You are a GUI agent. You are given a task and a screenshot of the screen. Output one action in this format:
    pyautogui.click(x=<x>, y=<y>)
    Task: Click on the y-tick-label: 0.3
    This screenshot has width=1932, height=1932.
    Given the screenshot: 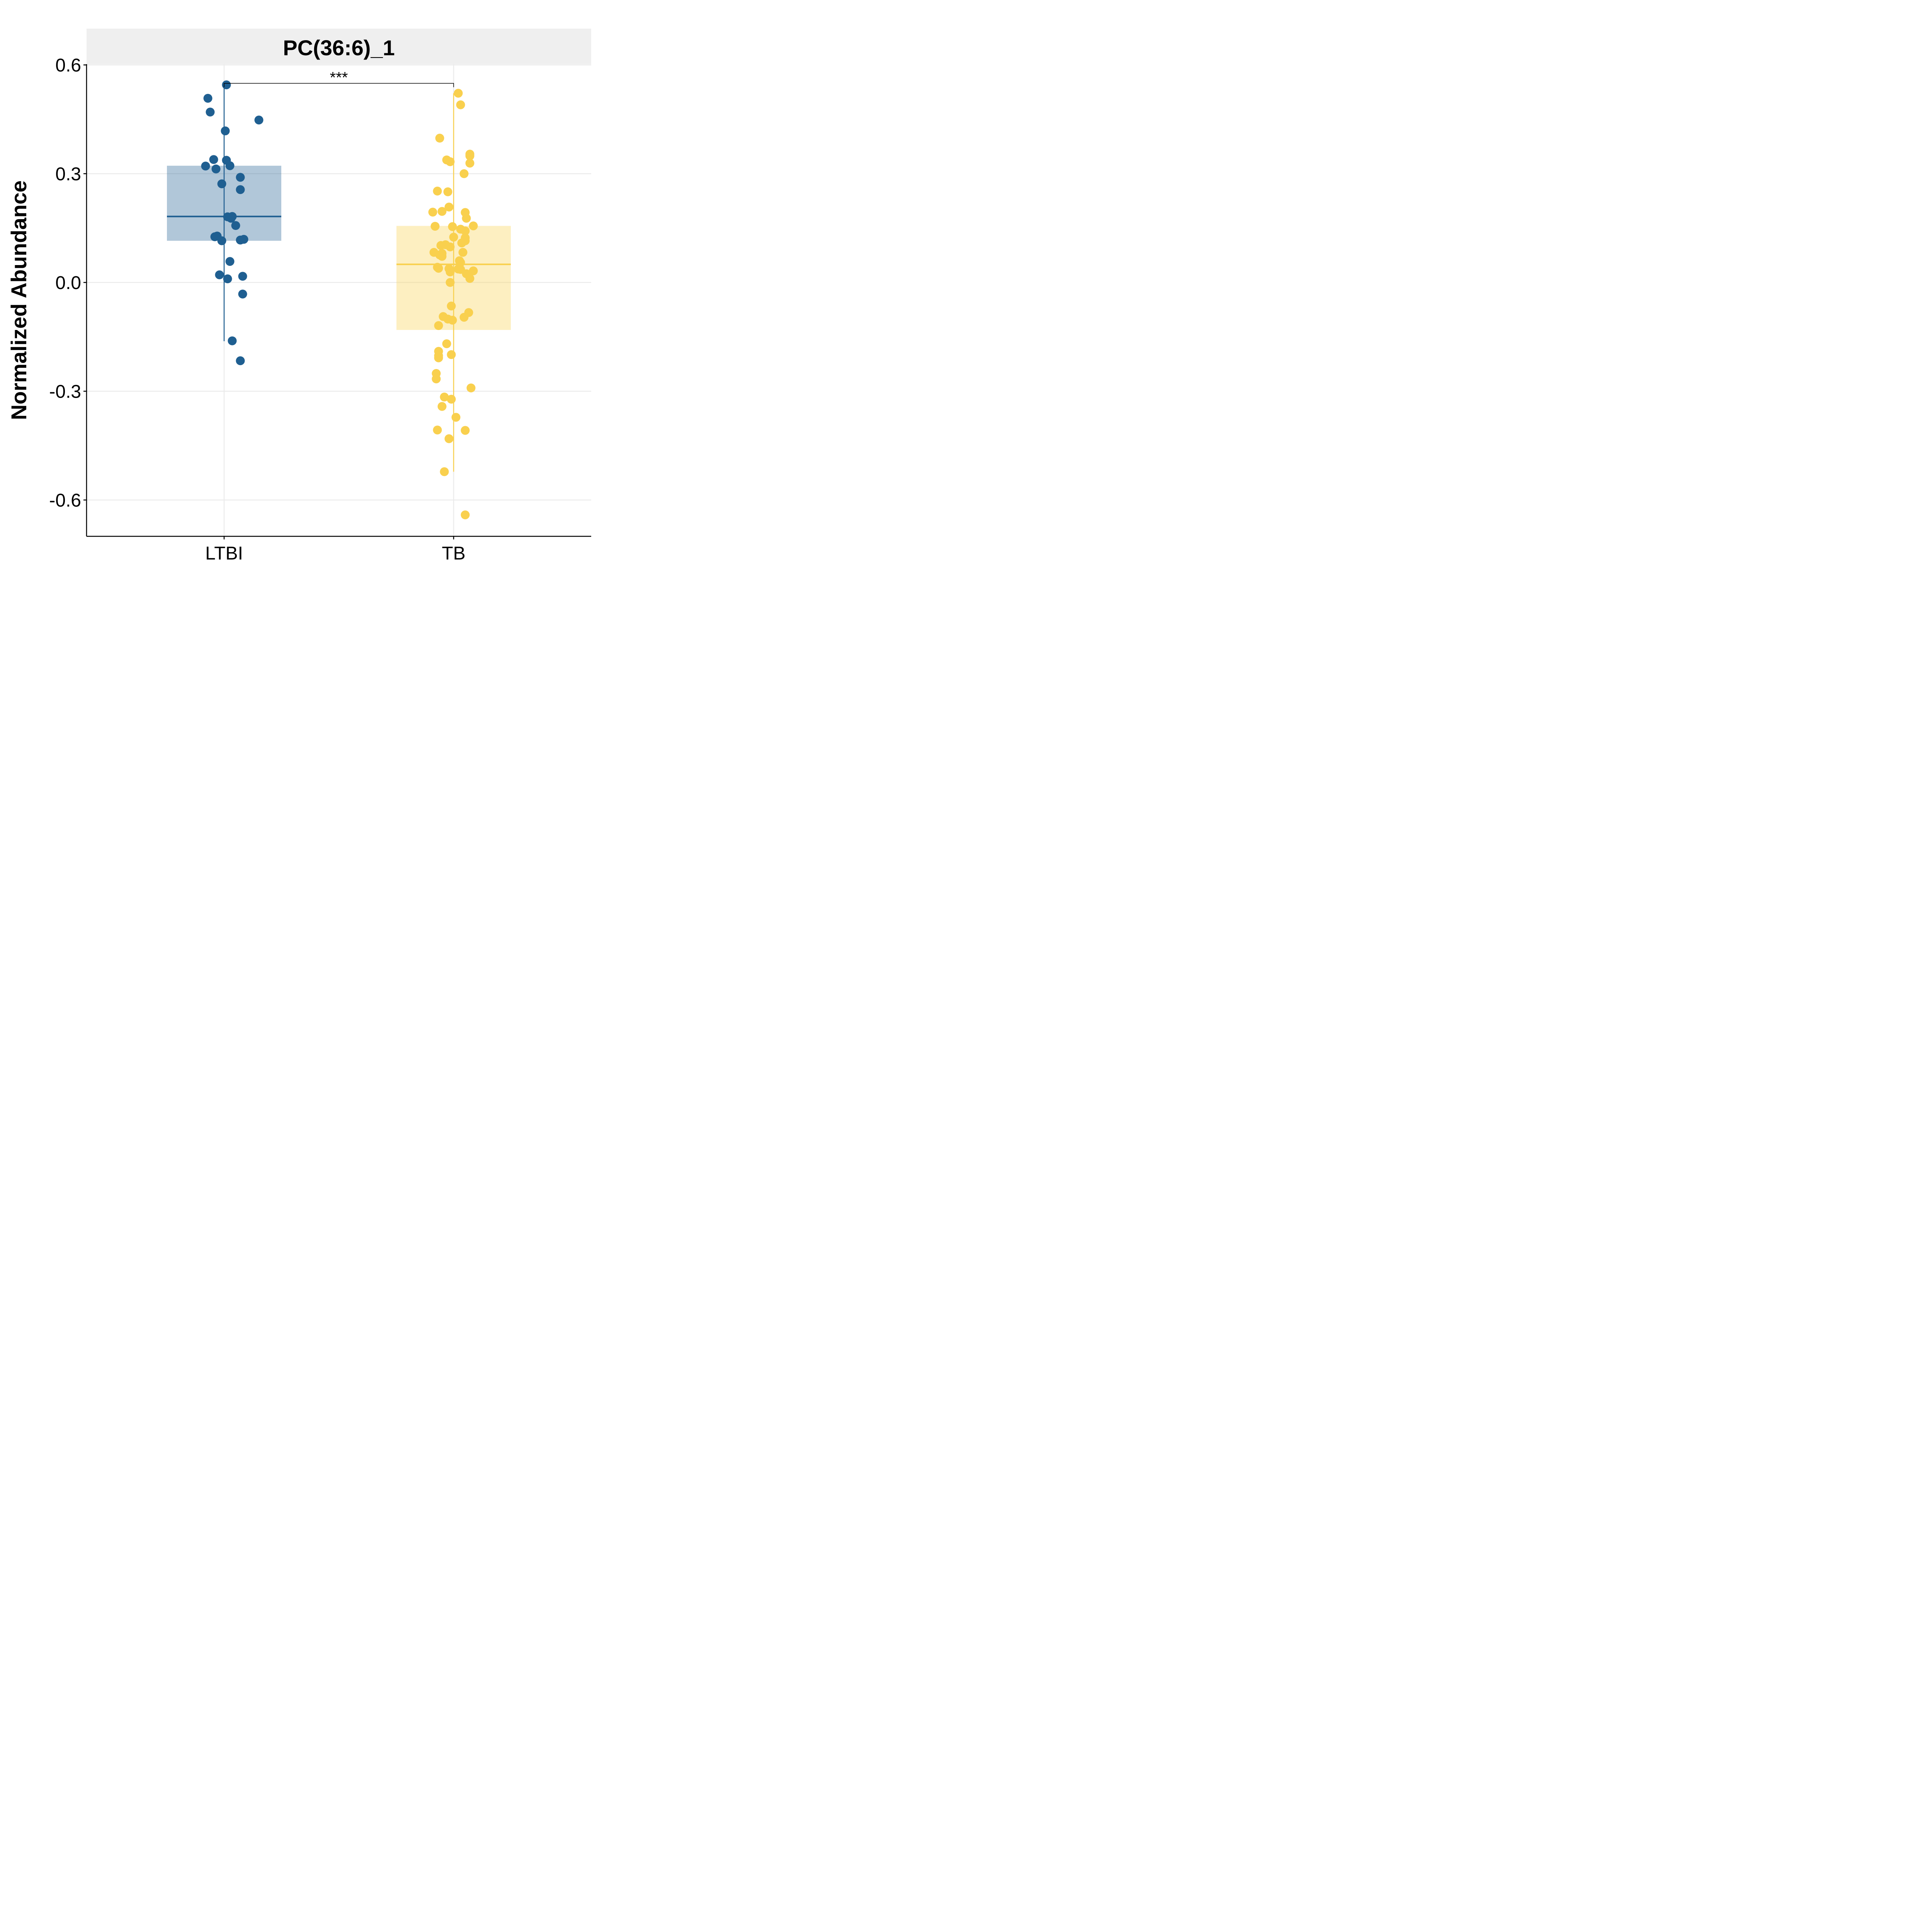 What is the action you would take?
    pyautogui.click(x=68, y=175)
    